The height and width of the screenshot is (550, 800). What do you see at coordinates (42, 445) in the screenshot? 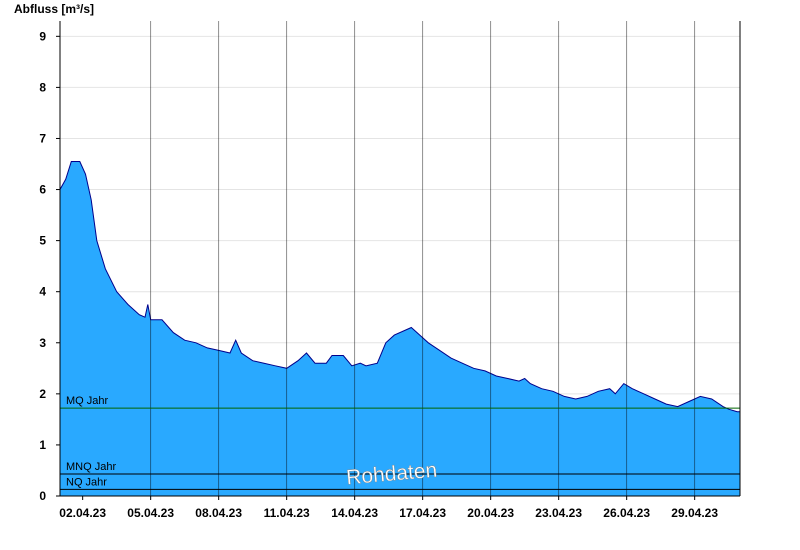
I see `y-tick-label: 1` at bounding box center [42, 445].